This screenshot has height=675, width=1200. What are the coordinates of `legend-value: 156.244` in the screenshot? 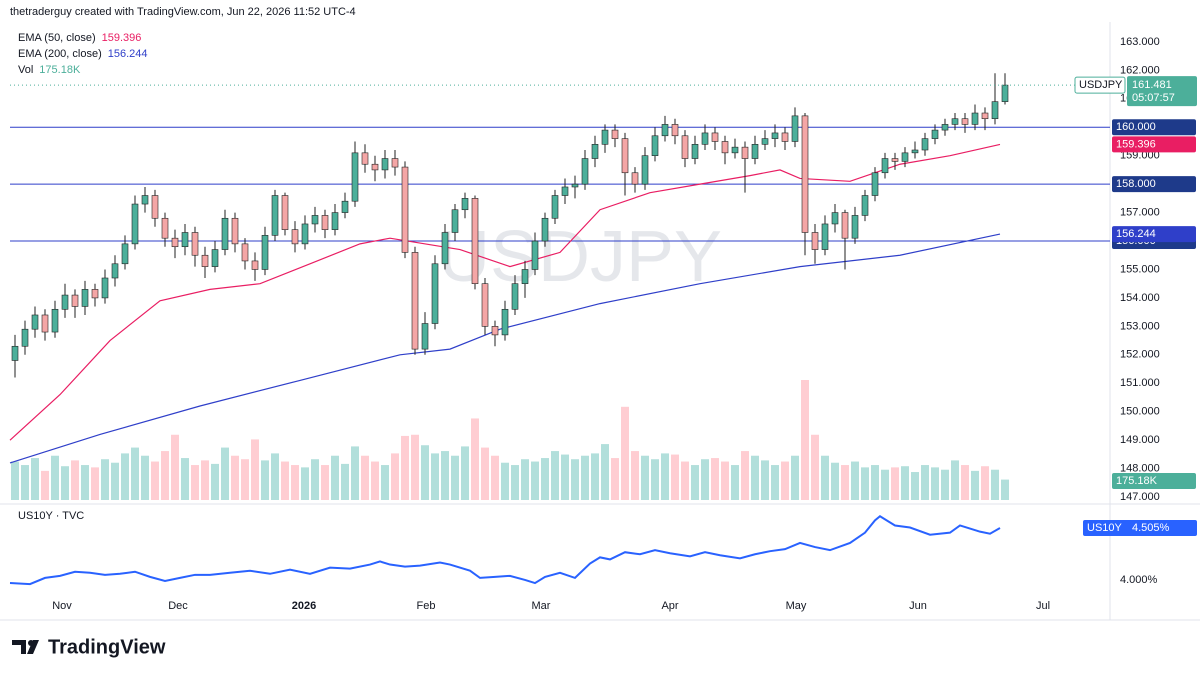 It's located at (128, 54).